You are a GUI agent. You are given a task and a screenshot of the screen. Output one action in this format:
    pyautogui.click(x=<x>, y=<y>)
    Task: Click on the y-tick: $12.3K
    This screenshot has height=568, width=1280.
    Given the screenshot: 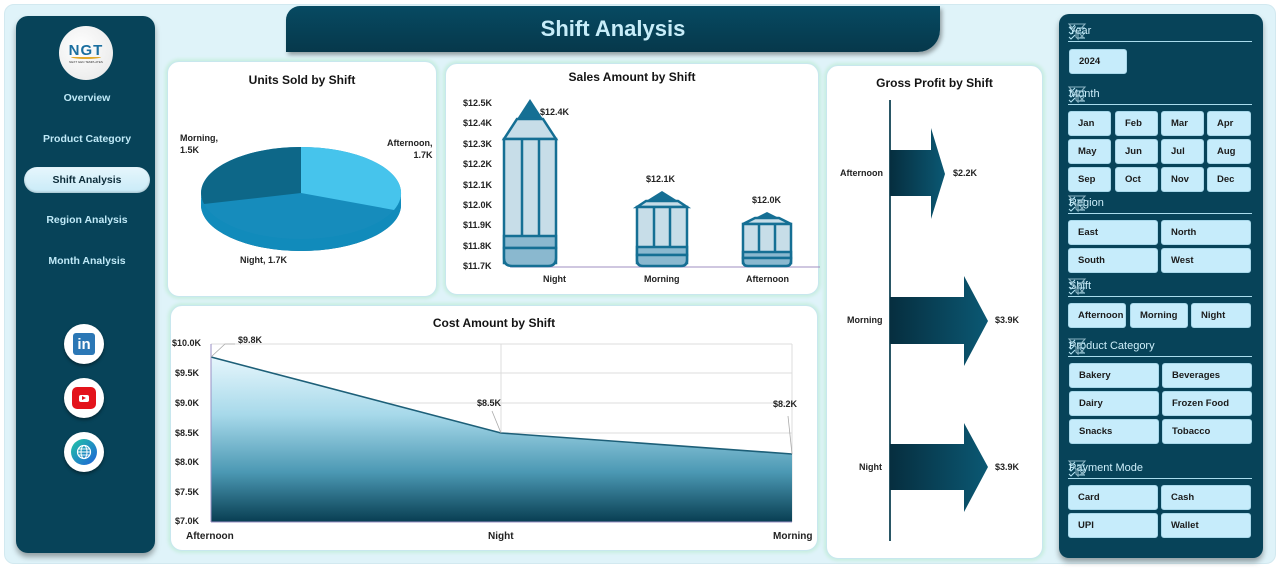 What is the action you would take?
    pyautogui.click(x=478, y=144)
    